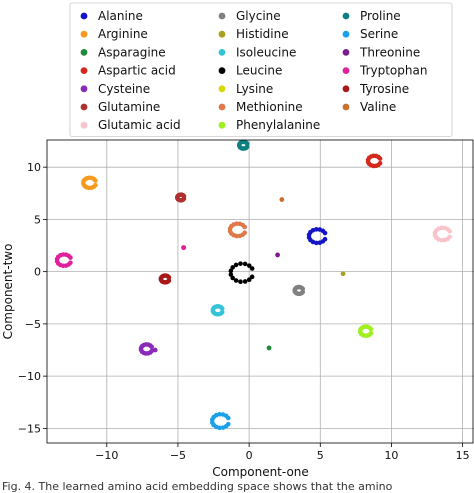 This screenshot has height=493, width=474. What do you see at coordinates (132, 52) in the screenshot?
I see `legend-entry: Asparagine` at bounding box center [132, 52].